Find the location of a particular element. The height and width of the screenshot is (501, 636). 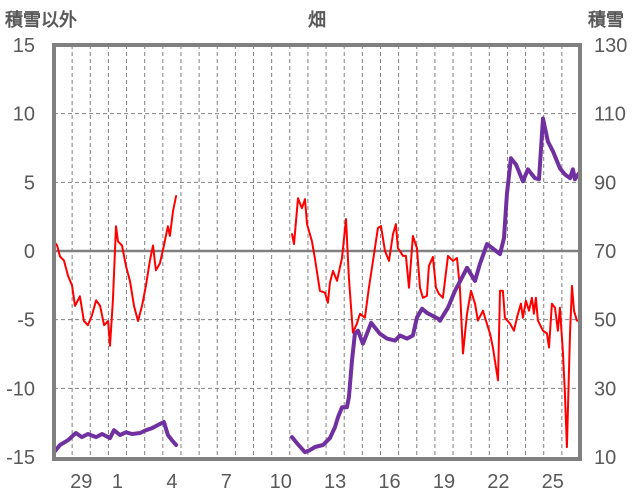

x-tick-label: 22 is located at coordinates (498, 482).